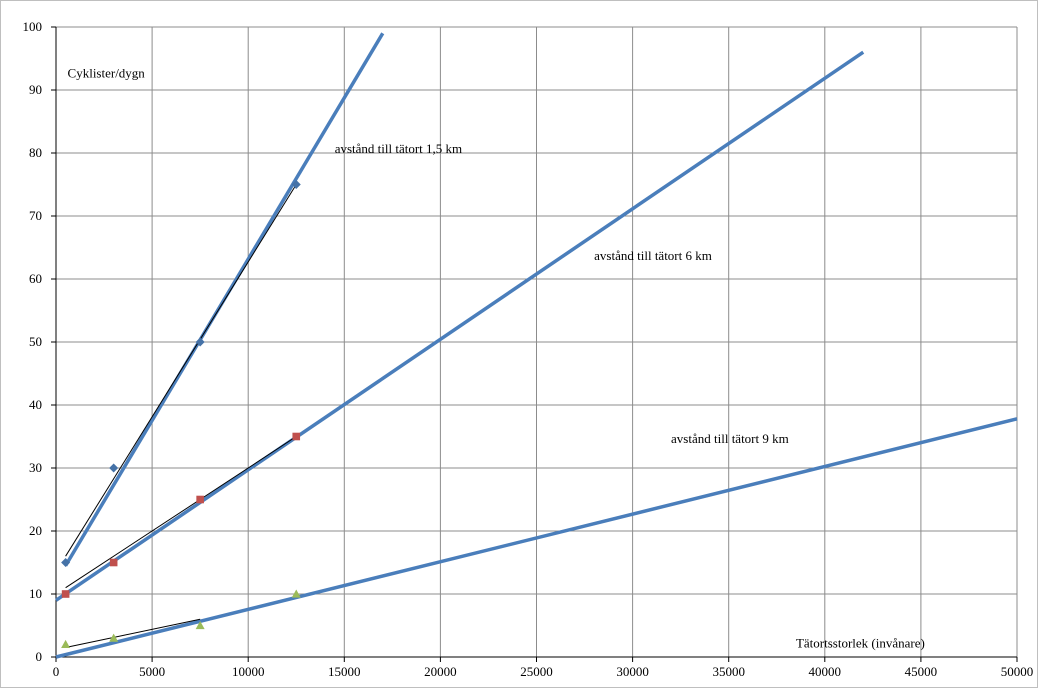 This screenshot has width=1038, height=688. What do you see at coordinates (921, 671) in the screenshot?
I see `x-tick-label: 45000` at bounding box center [921, 671].